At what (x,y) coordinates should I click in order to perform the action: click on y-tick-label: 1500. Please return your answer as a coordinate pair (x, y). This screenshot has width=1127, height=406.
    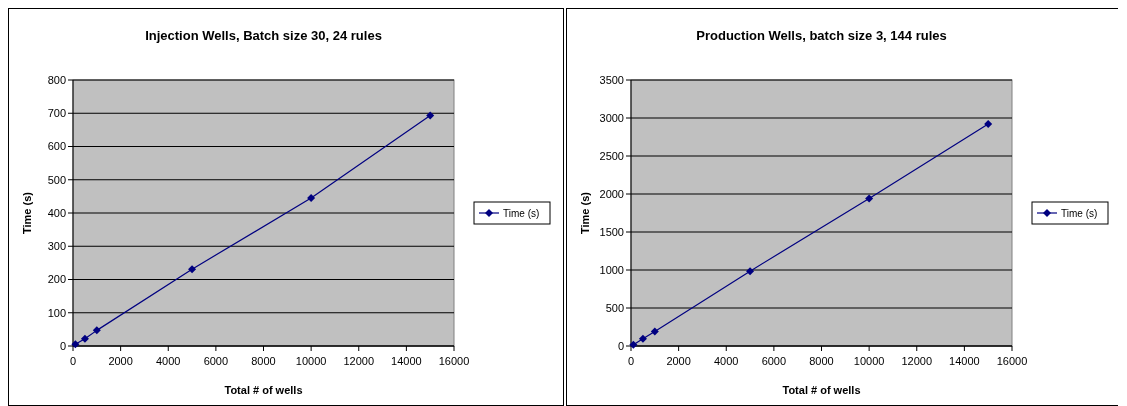
    Looking at the image, I should click on (611, 231).